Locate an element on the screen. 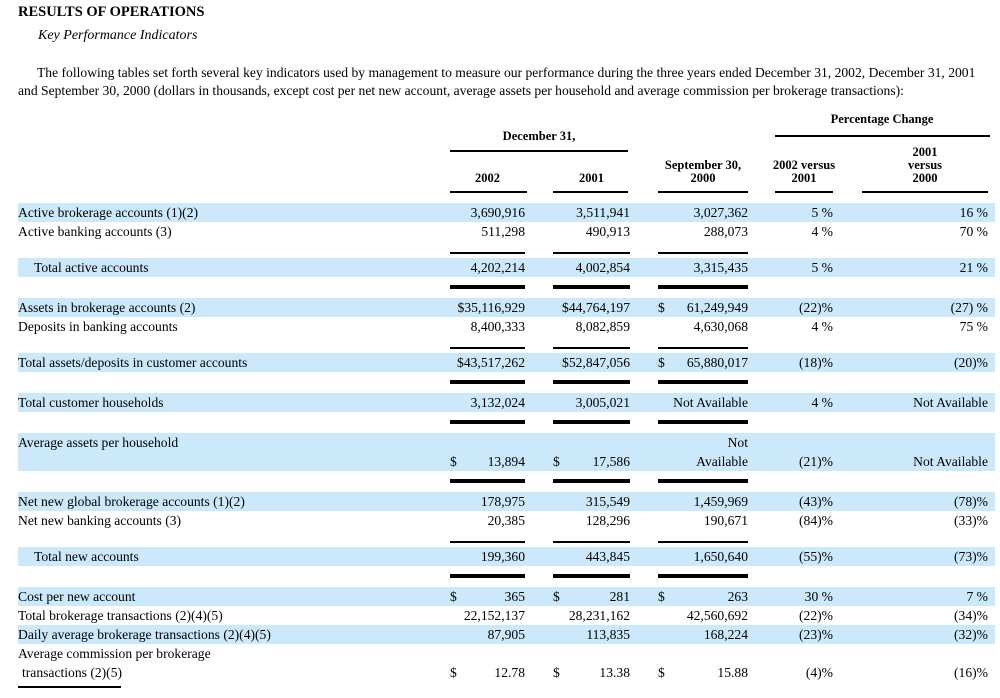 The image size is (1000, 698). cell-pct-2002-2001: (22)% is located at coordinates (804, 307).